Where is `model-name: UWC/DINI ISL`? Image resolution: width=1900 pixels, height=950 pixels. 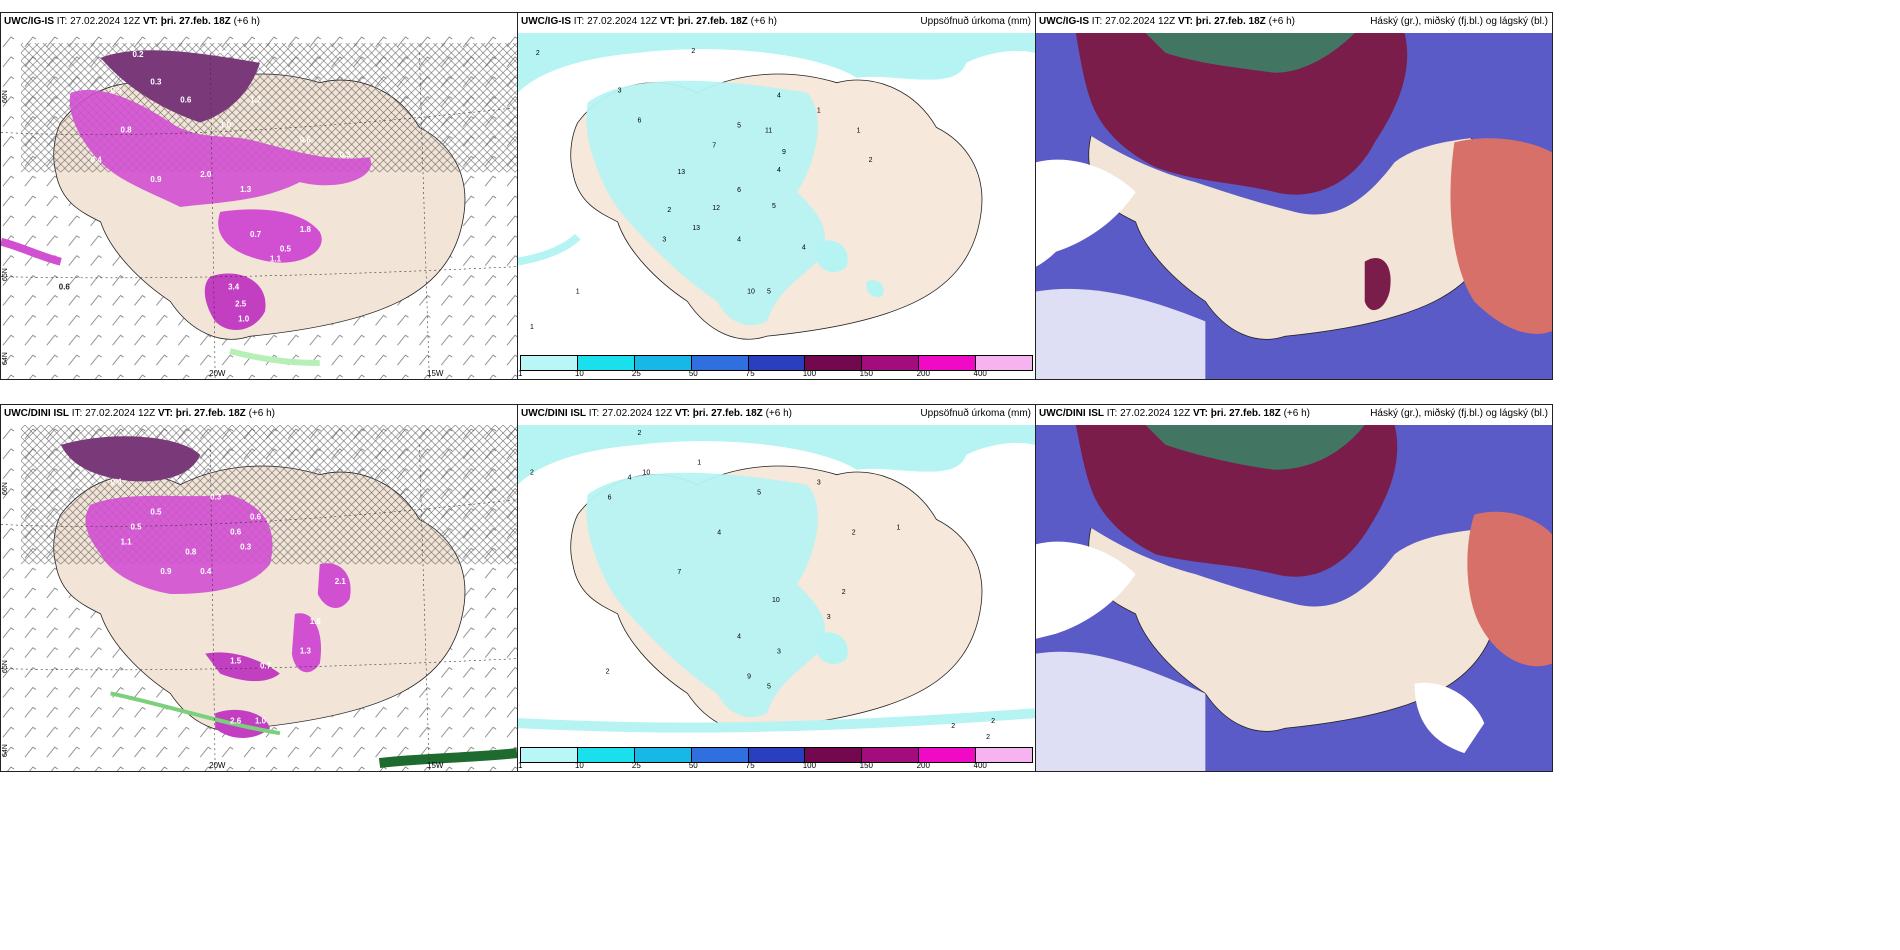
model-name: UWC/DINI ISL is located at coordinates (553, 413).